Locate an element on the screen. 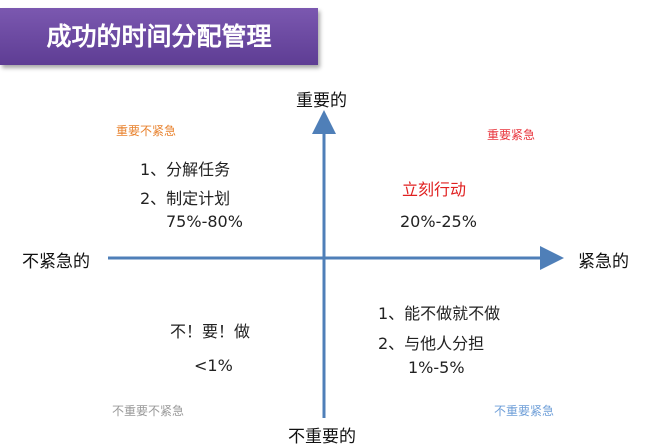  list-item: 2、与他人分担 is located at coordinates (431, 343).